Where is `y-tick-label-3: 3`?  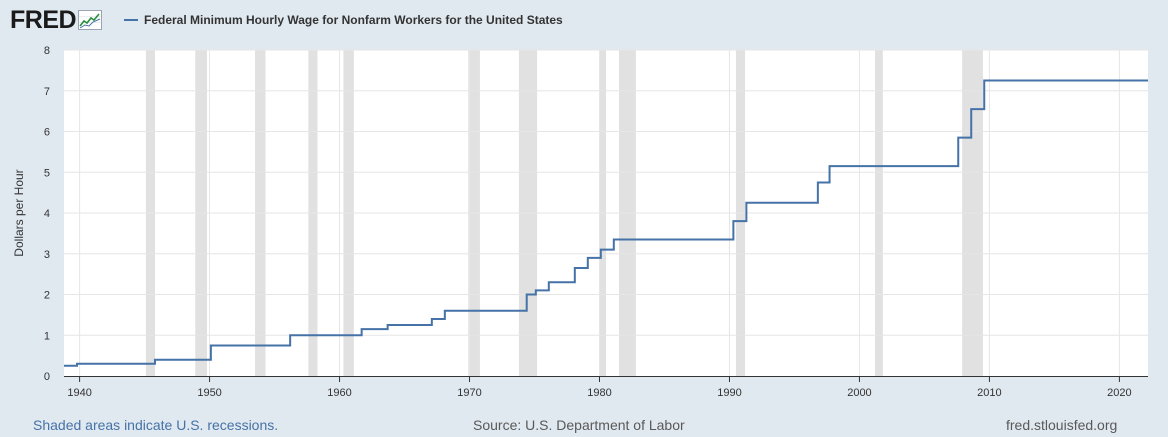 y-tick-label-3: 3 is located at coordinates (47, 255).